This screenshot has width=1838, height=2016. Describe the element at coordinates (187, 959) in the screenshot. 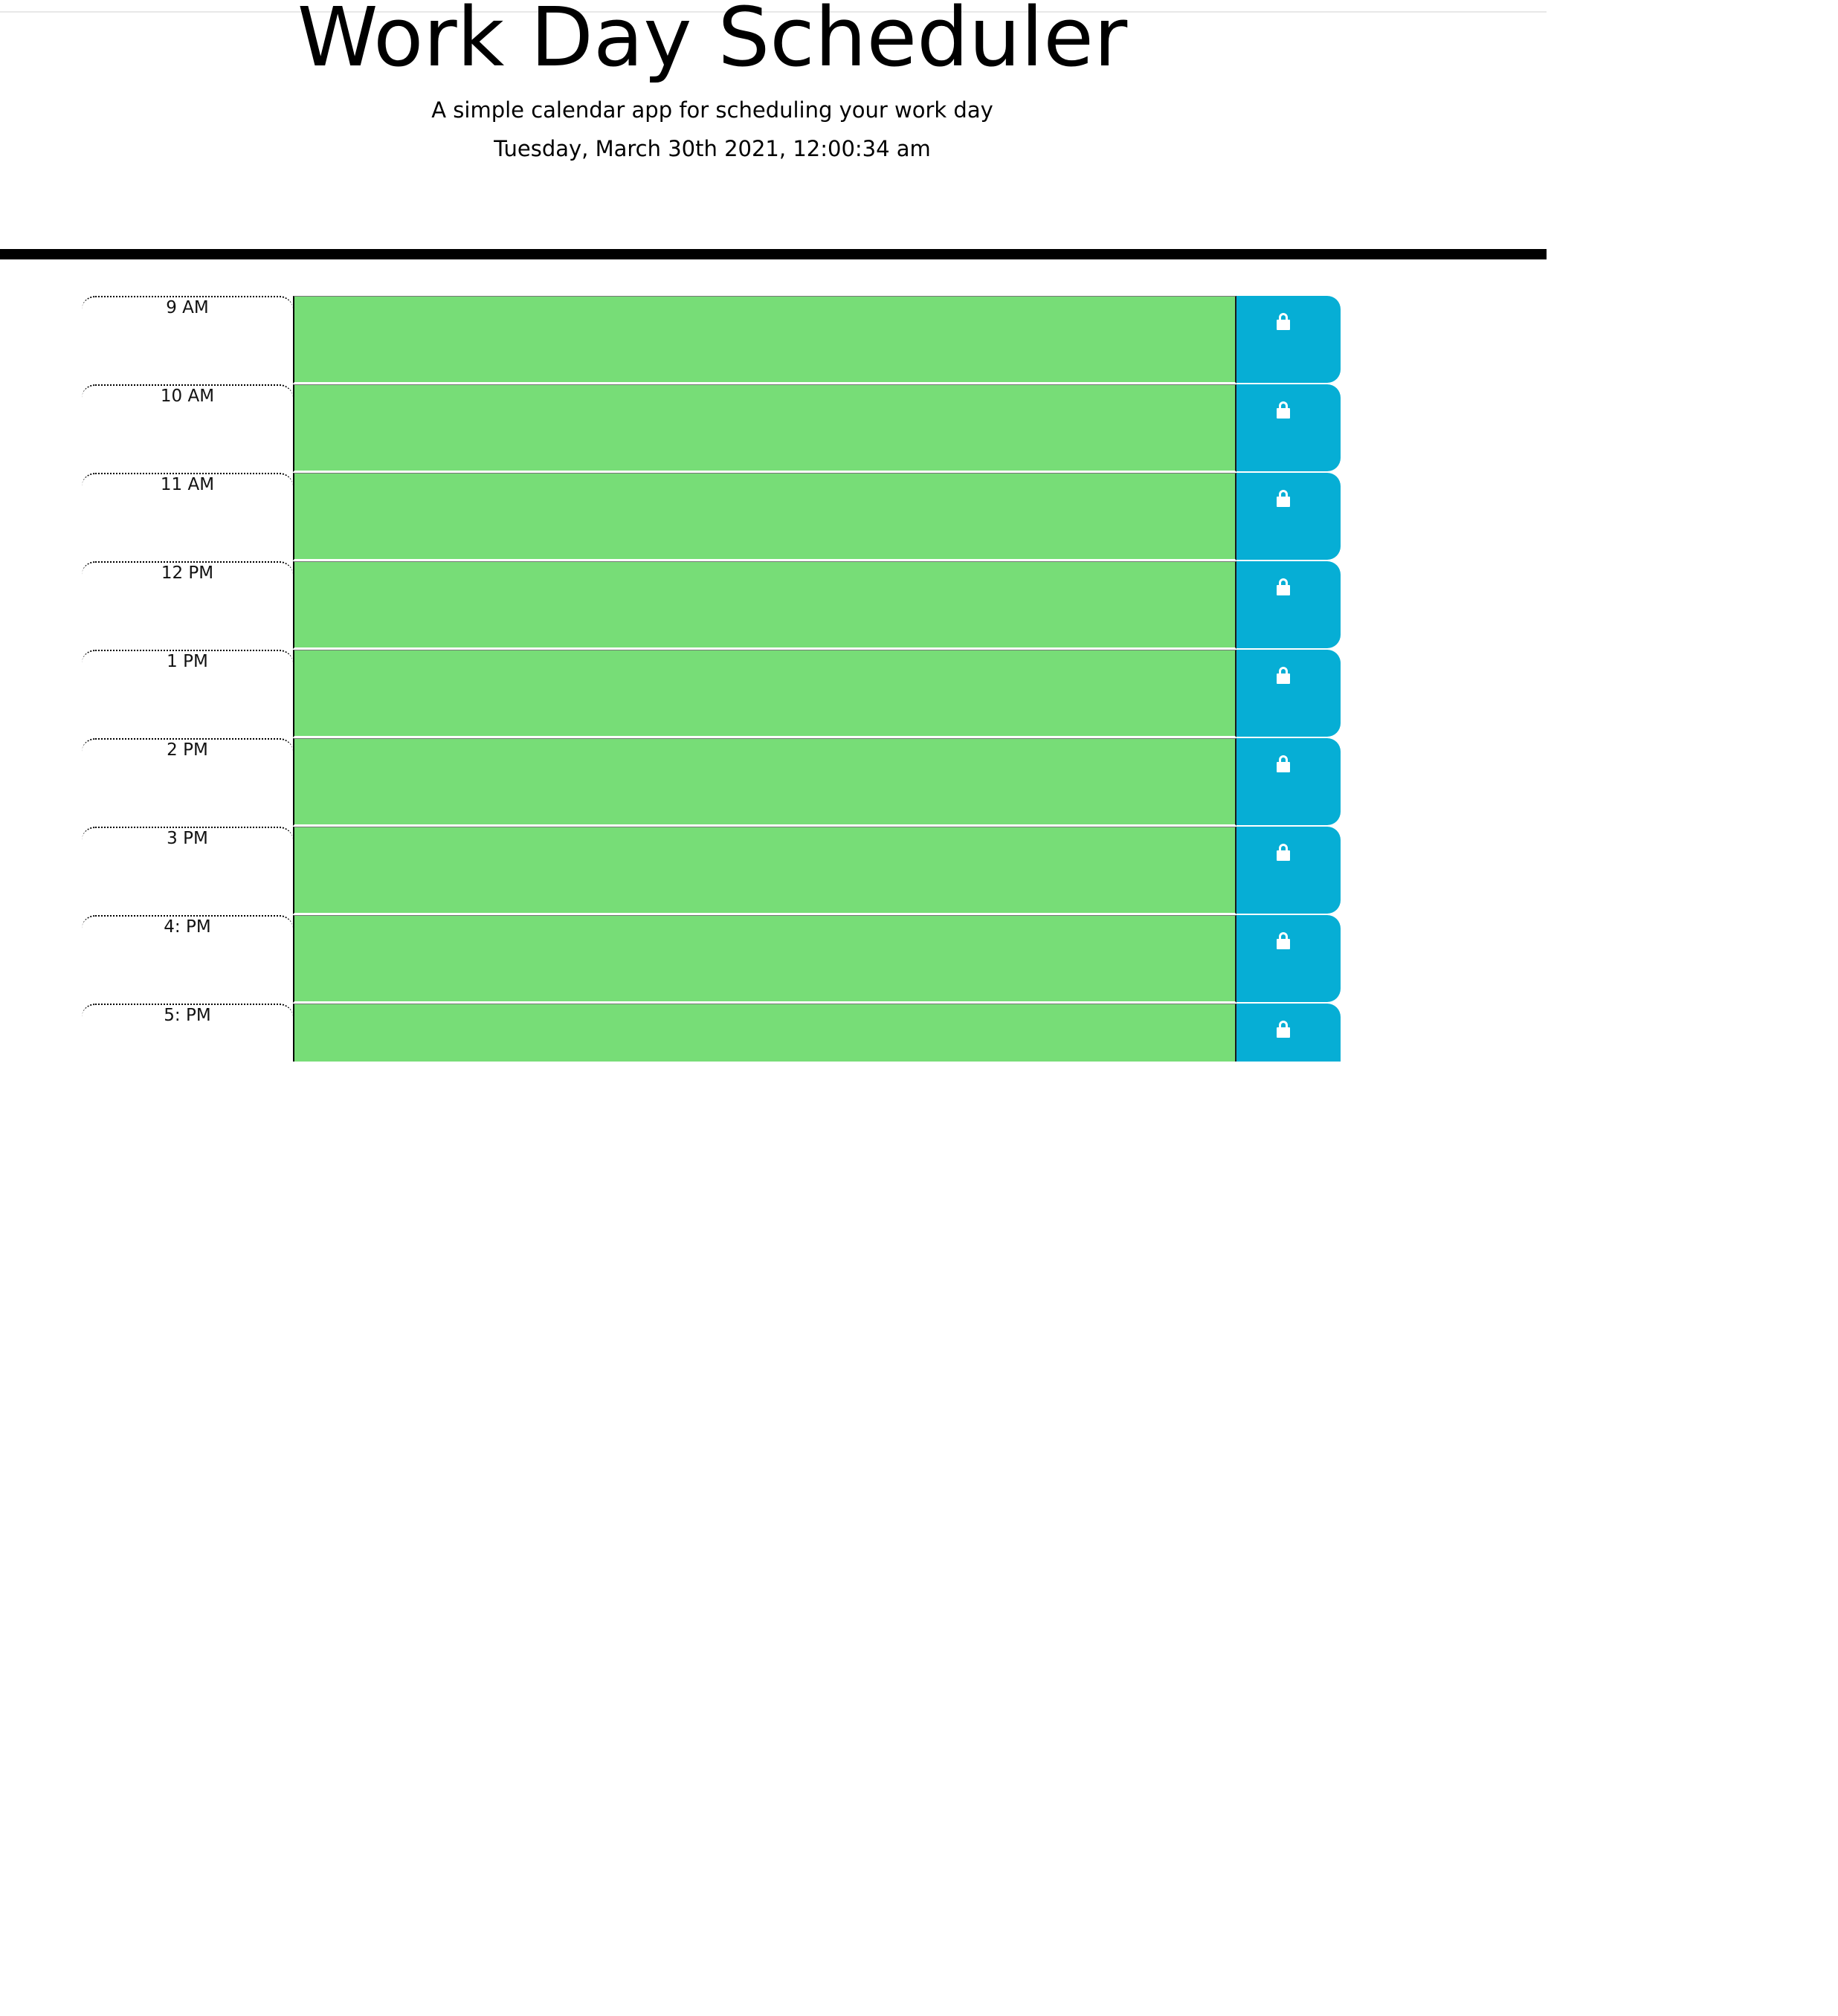

I see `hour-label: 4: PM` at that location.